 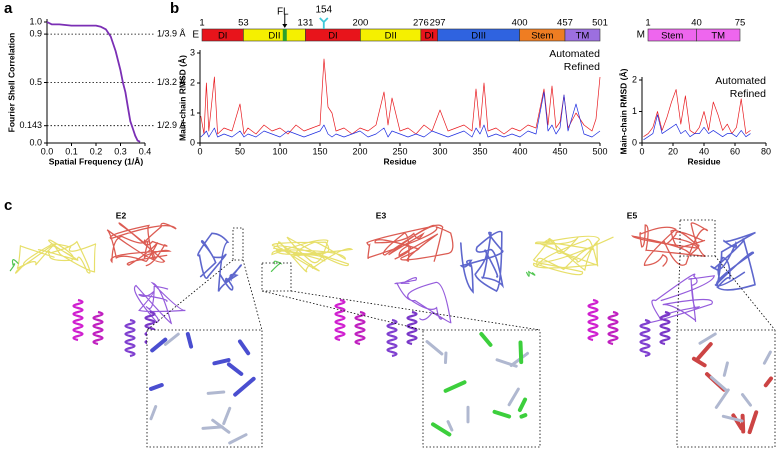 I want to click on x-axis-title: Residue, so click(x=399, y=161).